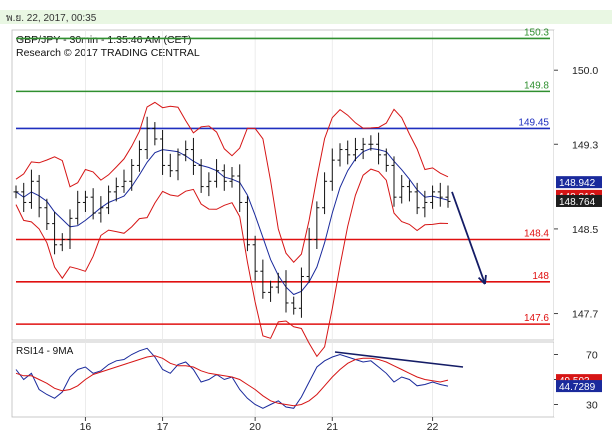 The image size is (612, 448). I want to click on x-tick-label: 20, so click(255, 427).